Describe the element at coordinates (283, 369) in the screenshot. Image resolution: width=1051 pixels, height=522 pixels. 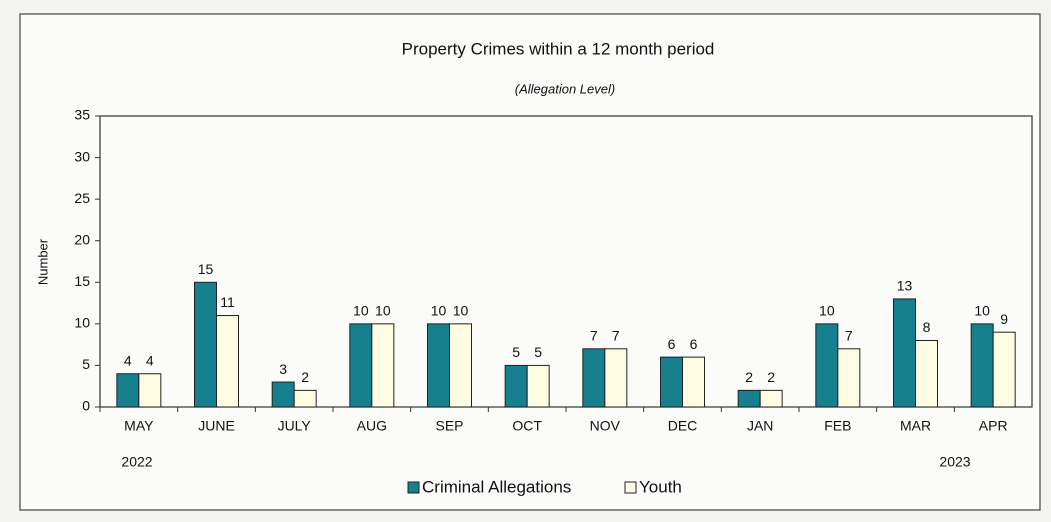
I see `data-label: 3` at that location.